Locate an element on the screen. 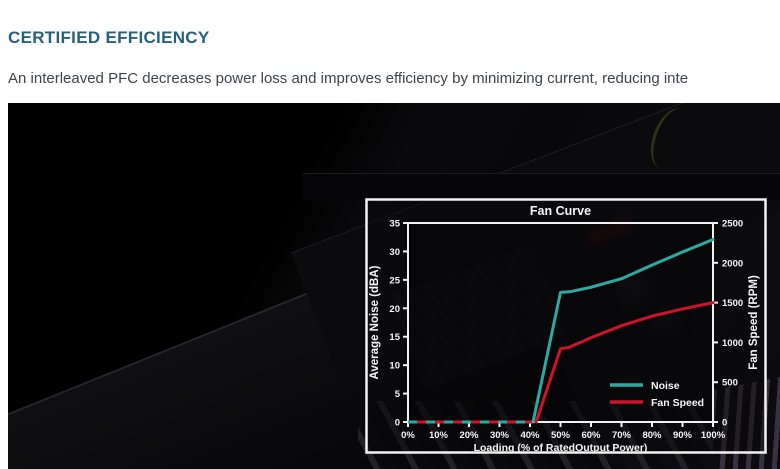  svg-text: 2000 is located at coordinates (732, 263).